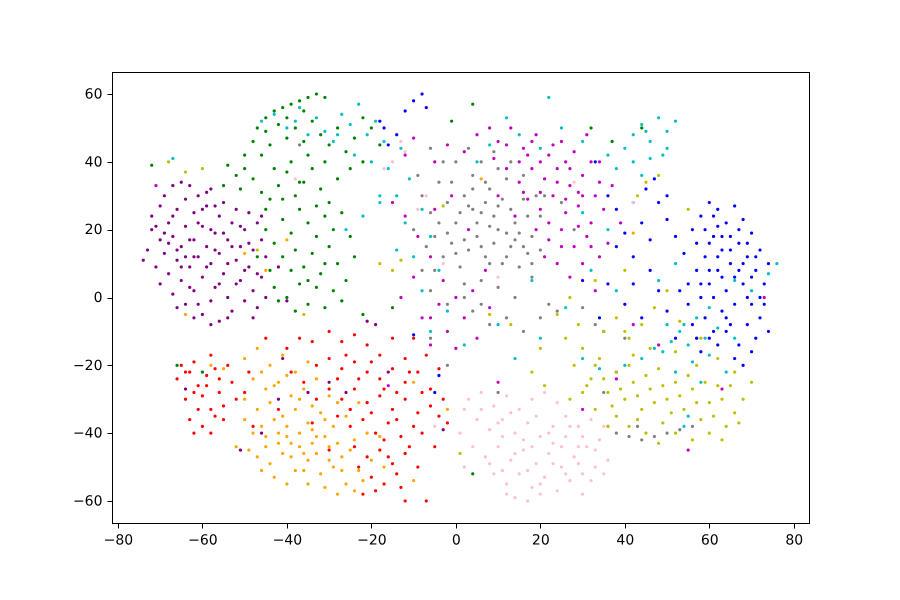 The height and width of the screenshot is (600, 900). Describe the element at coordinates (87, 501) in the screenshot. I see `y-tick-label: −60` at that location.